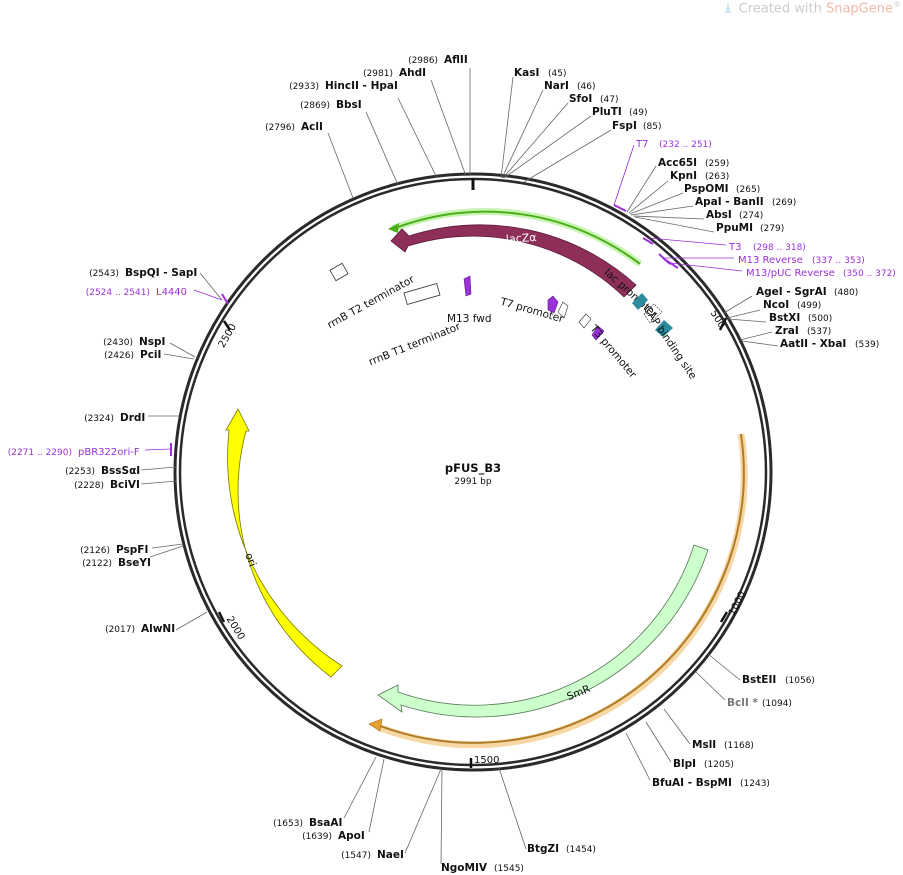 Image resolution: width=903 pixels, height=875 pixels. What do you see at coordinates (778, 680) in the screenshot?
I see `enzyme-bsteii: BstEII (1056)` at bounding box center [778, 680].